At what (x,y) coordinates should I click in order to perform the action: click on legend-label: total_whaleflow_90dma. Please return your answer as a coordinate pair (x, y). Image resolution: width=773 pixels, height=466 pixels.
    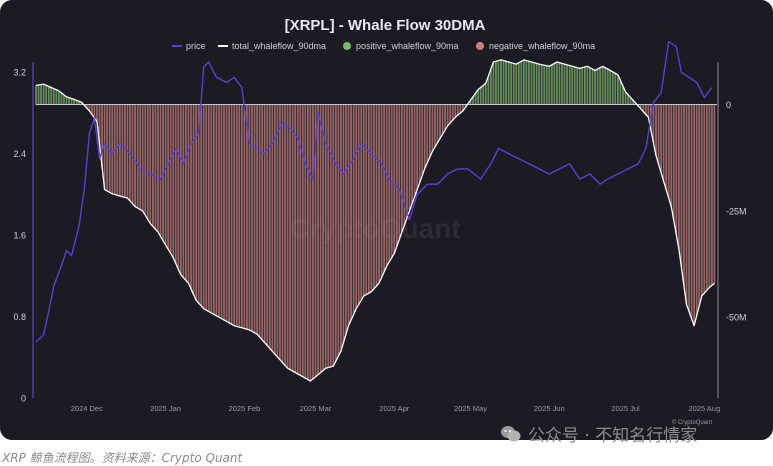
    Looking at the image, I should click on (279, 46).